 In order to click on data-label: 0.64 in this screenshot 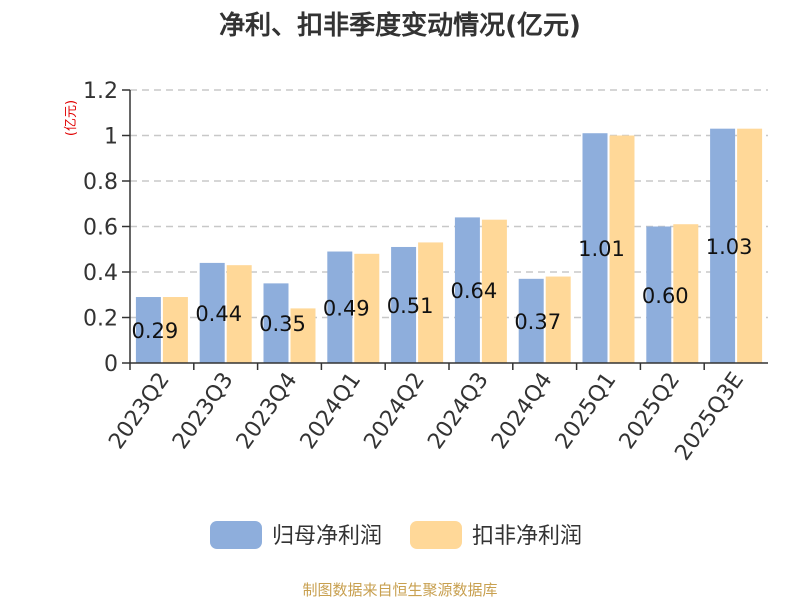, I will do `click(474, 291)`.